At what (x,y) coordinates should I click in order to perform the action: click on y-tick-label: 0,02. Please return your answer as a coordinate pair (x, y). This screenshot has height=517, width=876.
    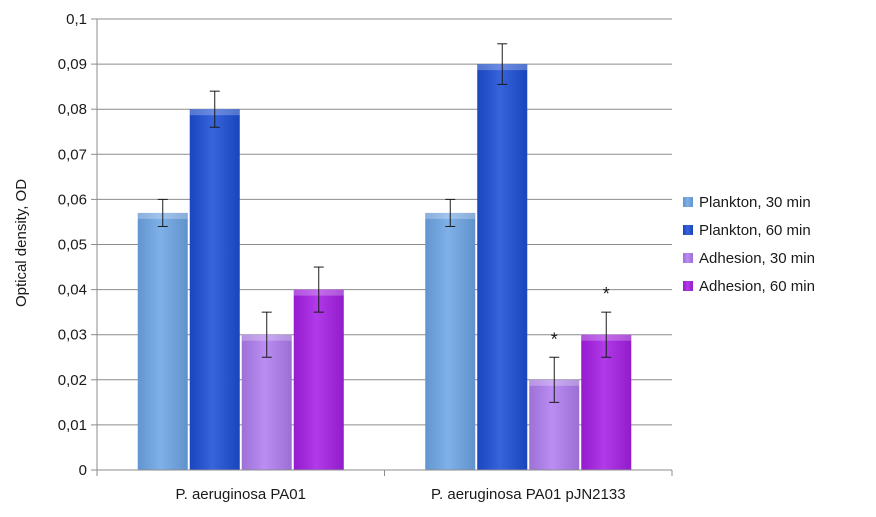
    Looking at the image, I should click on (72, 380).